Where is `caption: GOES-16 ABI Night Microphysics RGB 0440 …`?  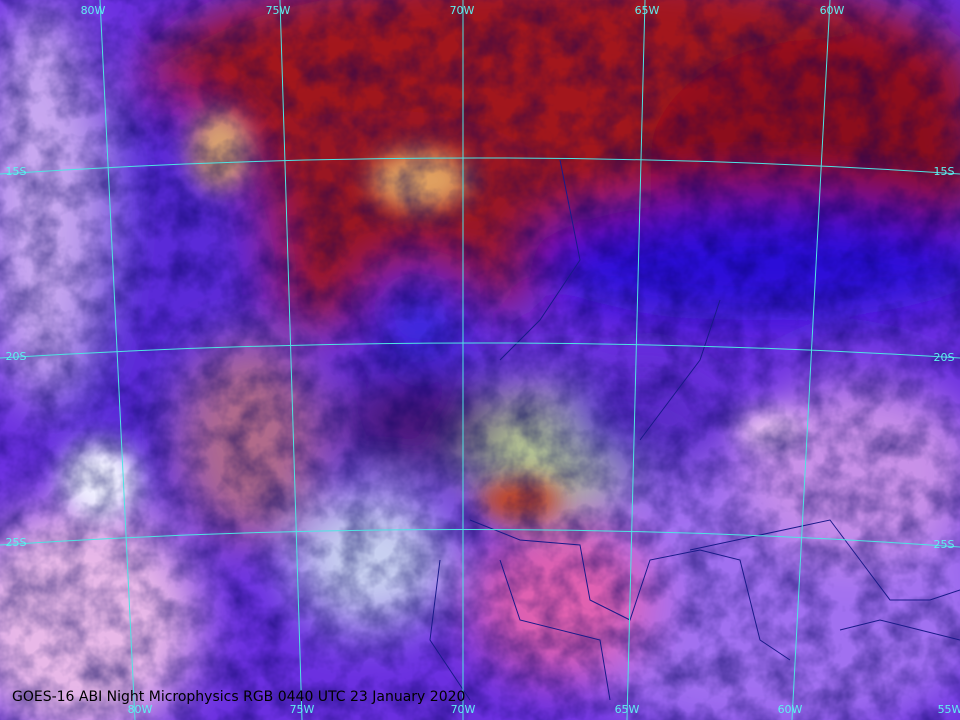
caption: GOES-16 ABI Night Microphysics RGB 0440 … is located at coordinates (238, 697).